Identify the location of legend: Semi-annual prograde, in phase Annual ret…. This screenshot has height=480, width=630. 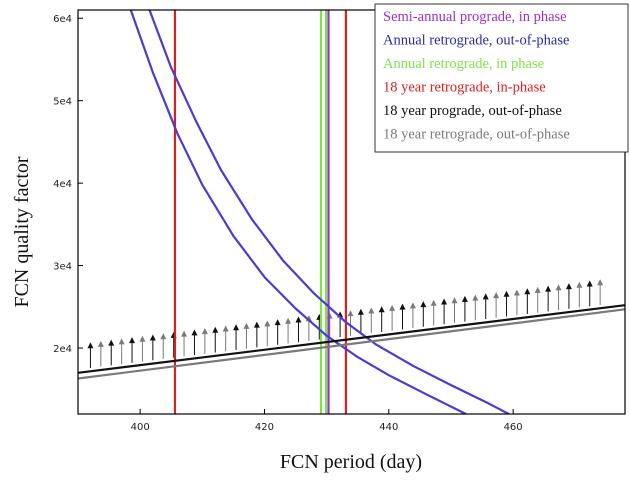
(501, 78).